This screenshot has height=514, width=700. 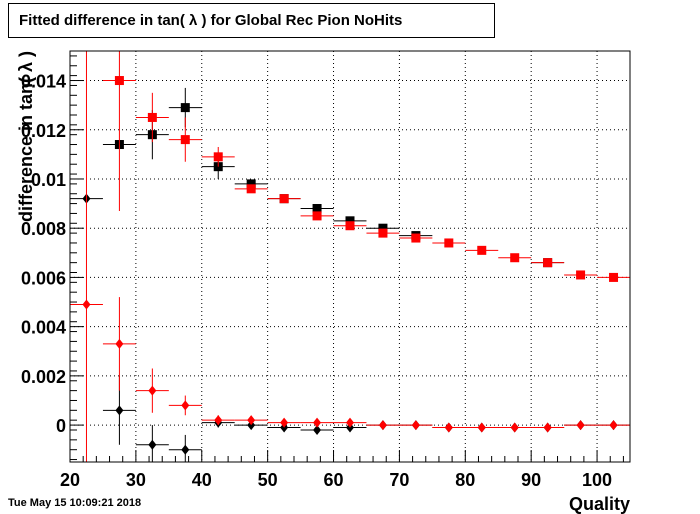 I want to click on y-tick-label: 0.006, so click(x=43, y=278).